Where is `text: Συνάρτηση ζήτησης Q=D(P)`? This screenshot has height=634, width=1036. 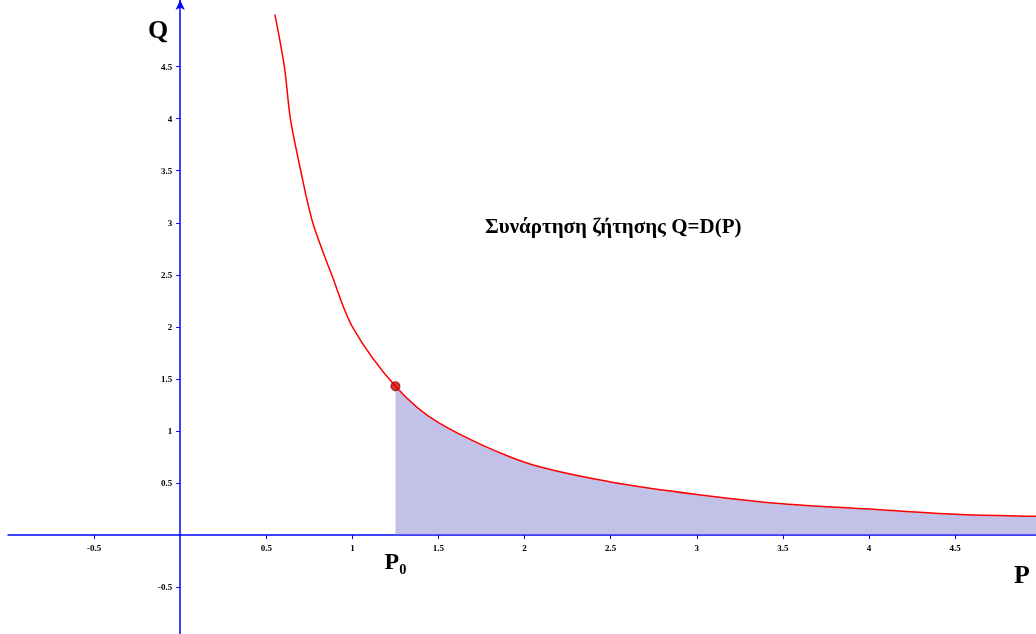
text: Συνάρτηση ζήτησης Q=D(P) is located at coordinates (613, 225).